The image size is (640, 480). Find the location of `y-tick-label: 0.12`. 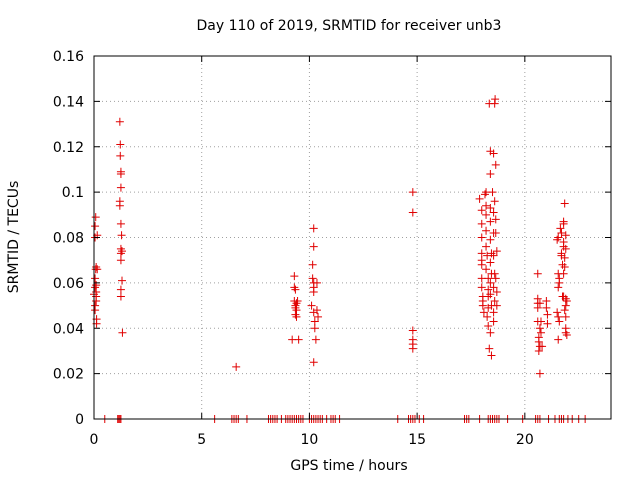

y-tick-label: 0.12 is located at coordinates (68, 148).